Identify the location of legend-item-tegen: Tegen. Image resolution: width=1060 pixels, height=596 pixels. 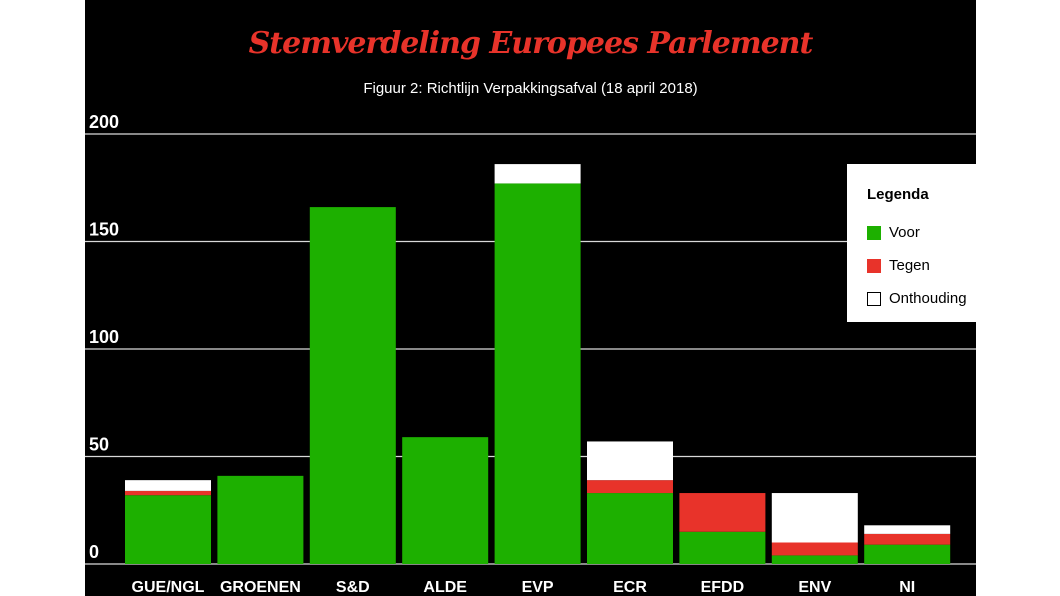
(921, 265).